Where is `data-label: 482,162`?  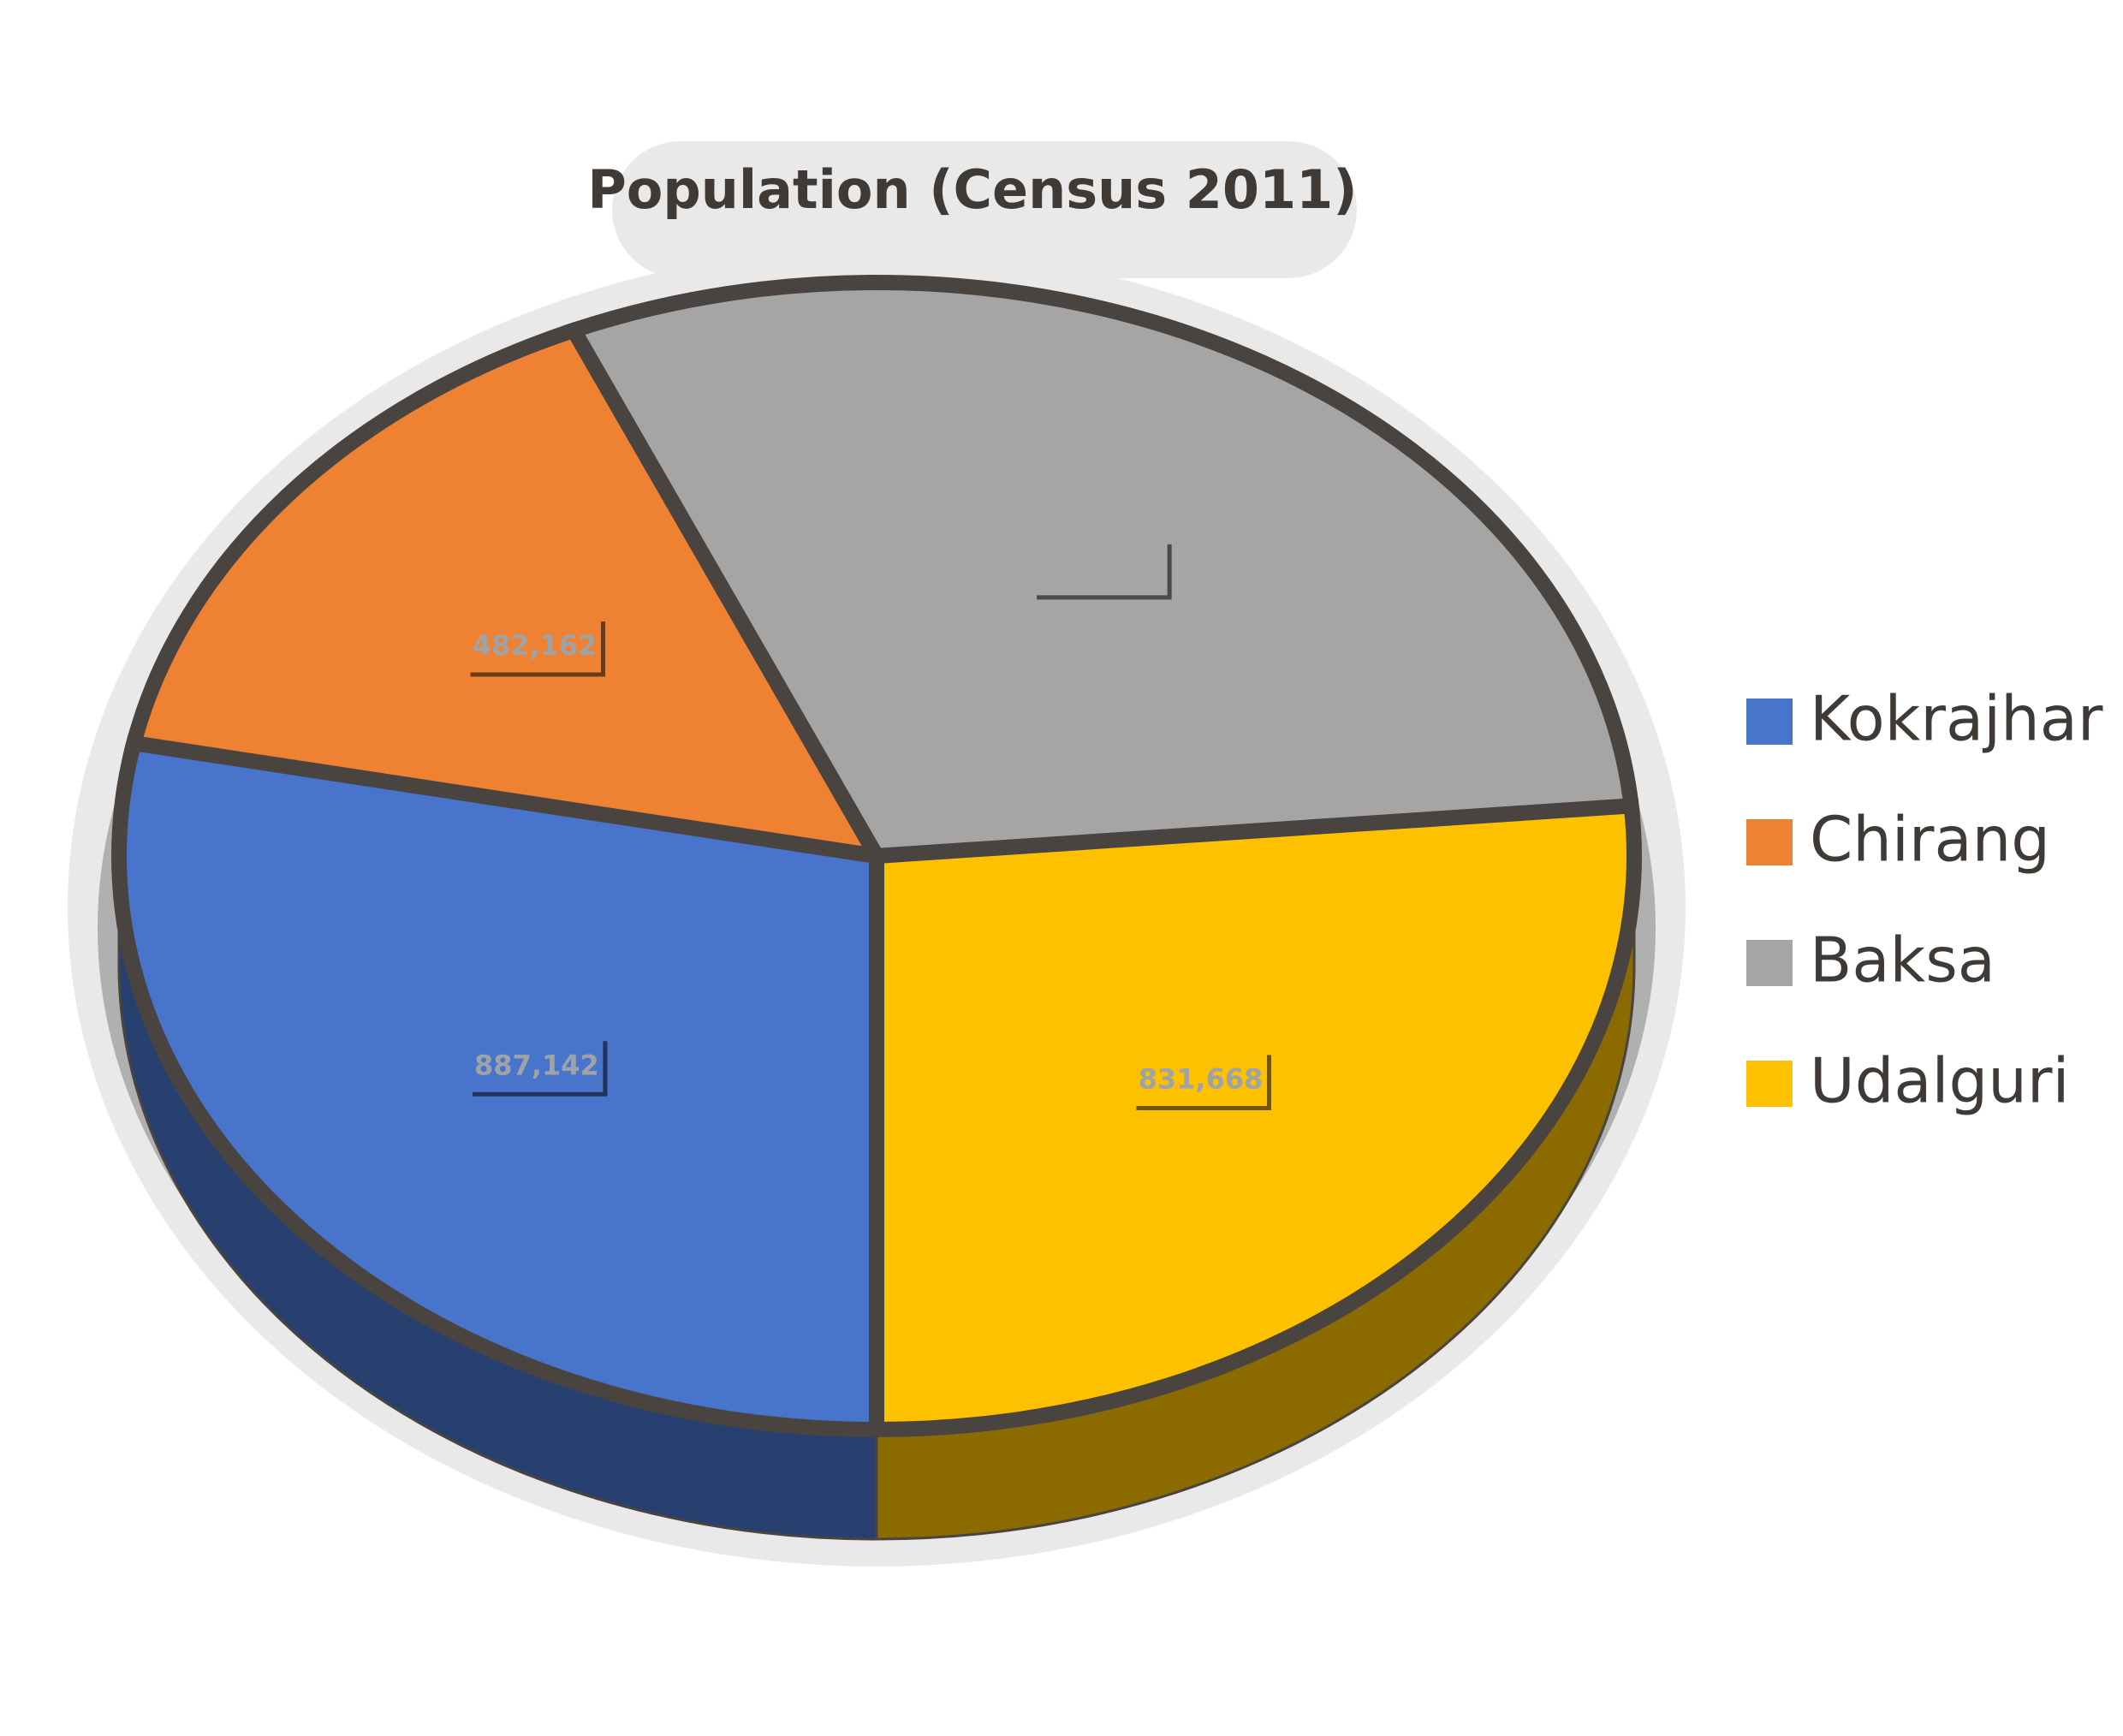 data-label: 482,162 is located at coordinates (535, 646).